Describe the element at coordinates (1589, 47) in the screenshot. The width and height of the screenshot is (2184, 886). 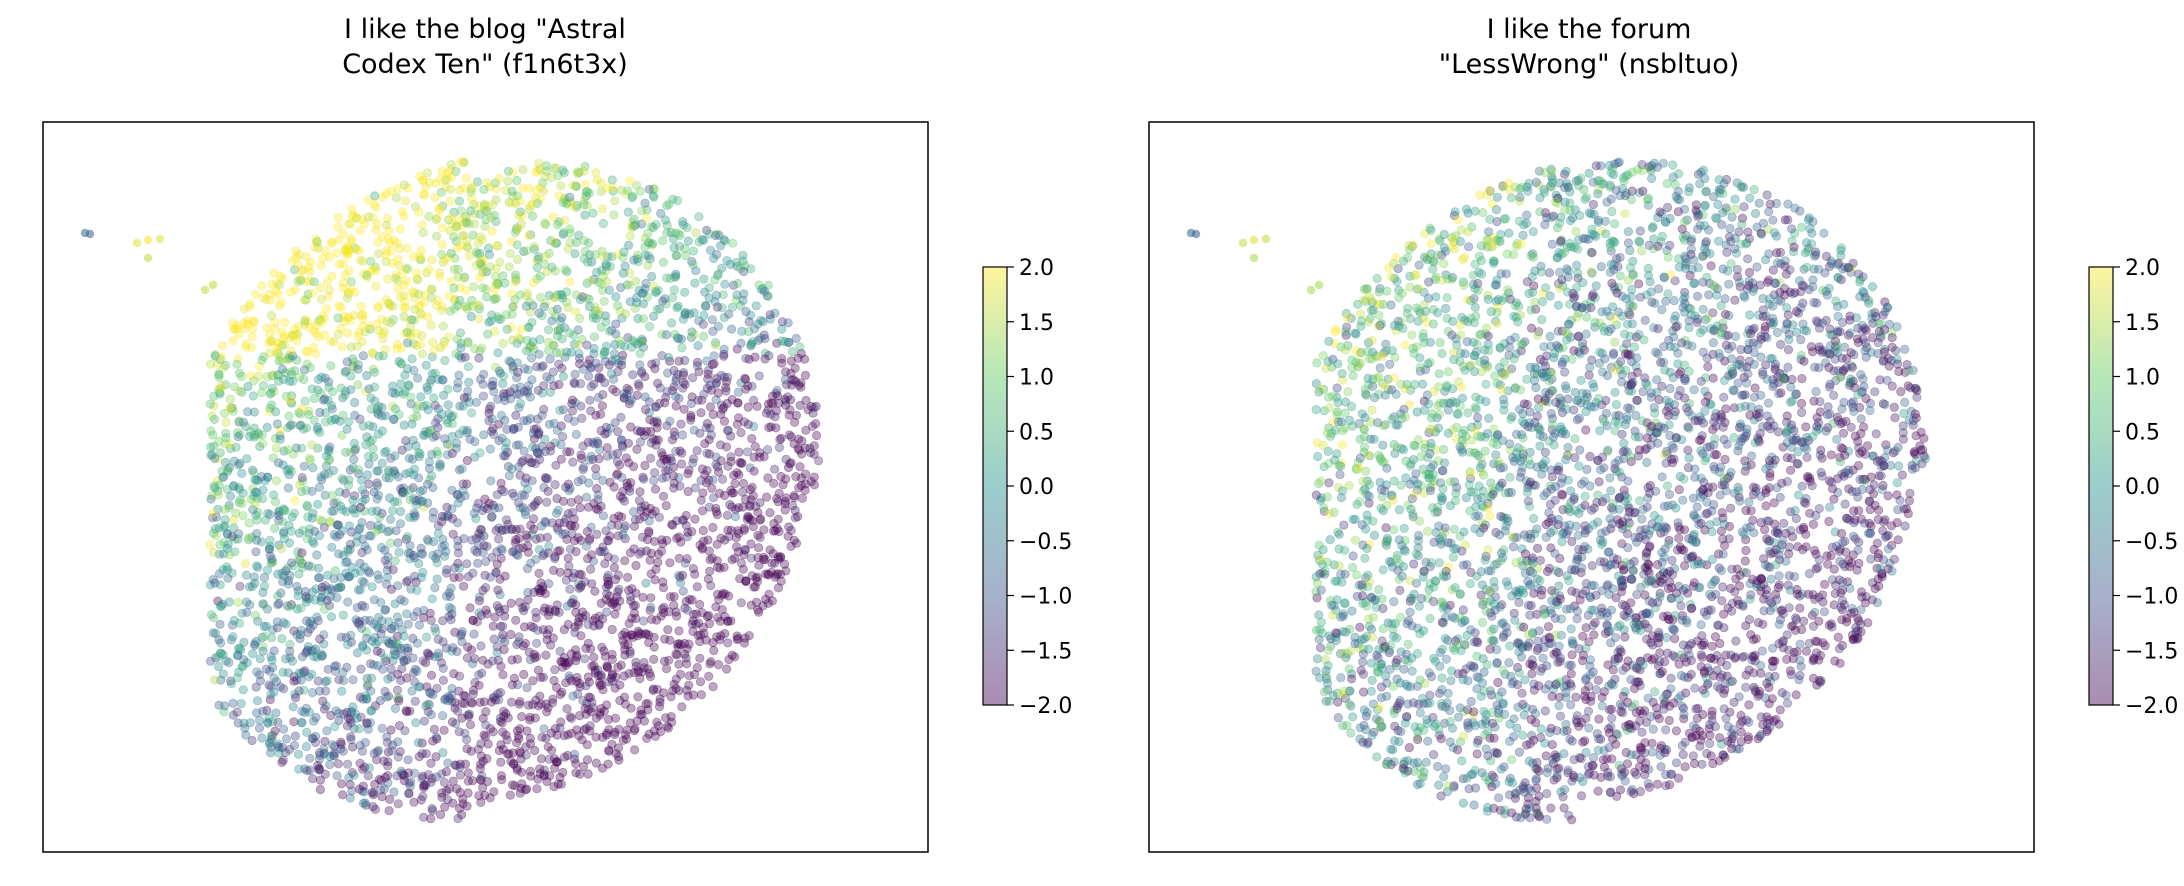
I see `chart-title-right: I like the forum "LessWrong" (nsbltuo)` at that location.